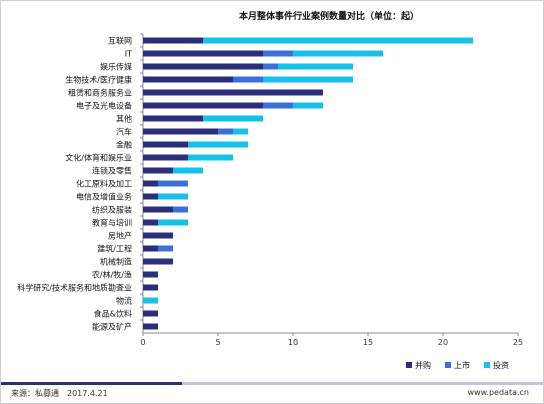  Describe the element at coordinates (120, 236) in the screenshot. I see `category-label: 房地产` at that location.